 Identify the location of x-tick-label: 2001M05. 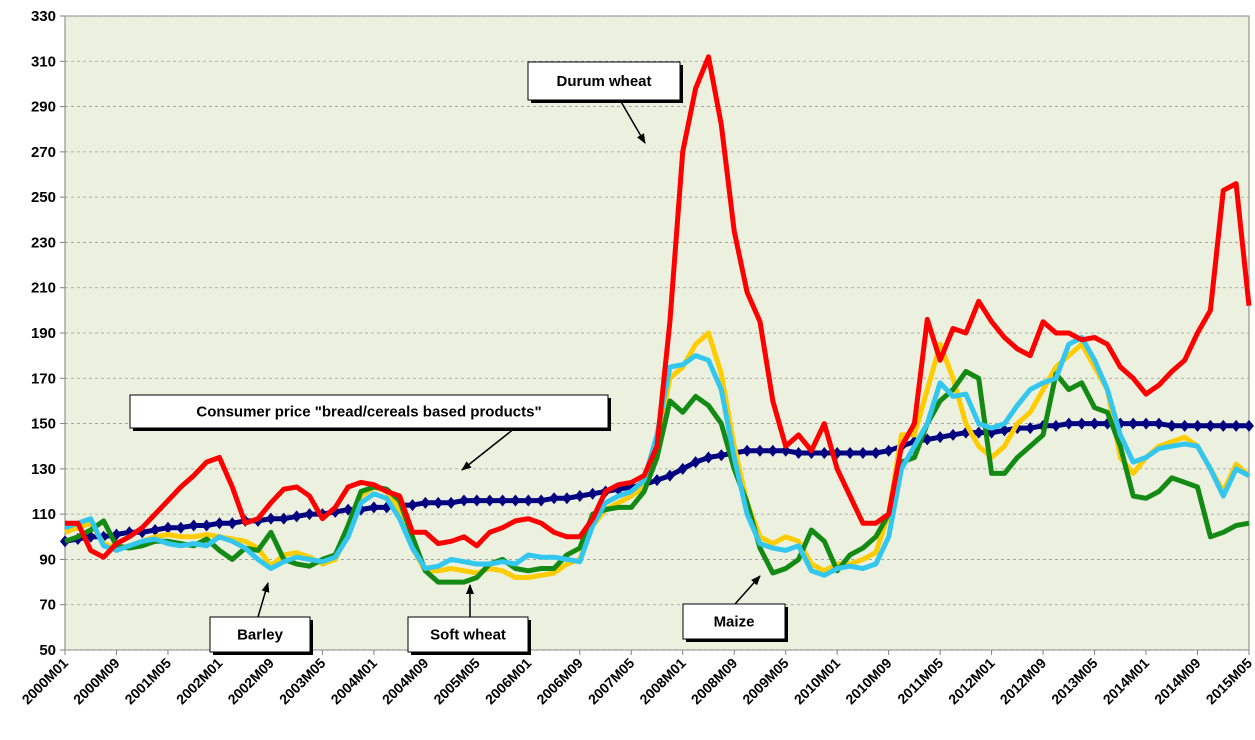
(147, 681).